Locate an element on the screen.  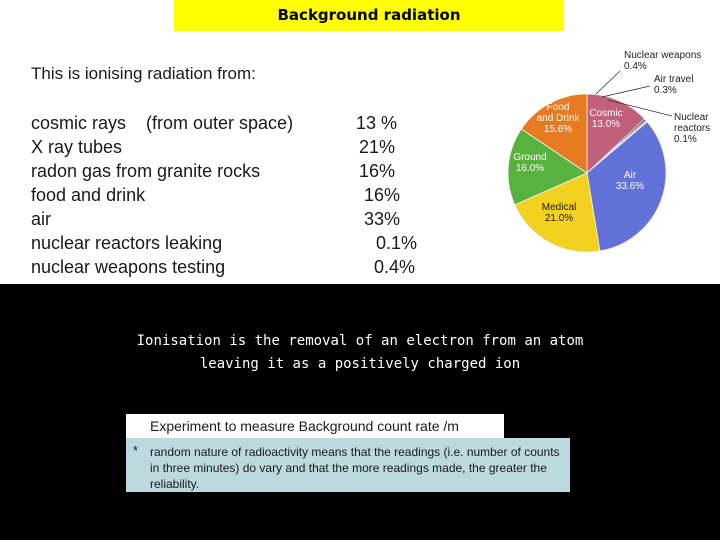
pie-slice-cosmic is located at coordinates (616, 133).